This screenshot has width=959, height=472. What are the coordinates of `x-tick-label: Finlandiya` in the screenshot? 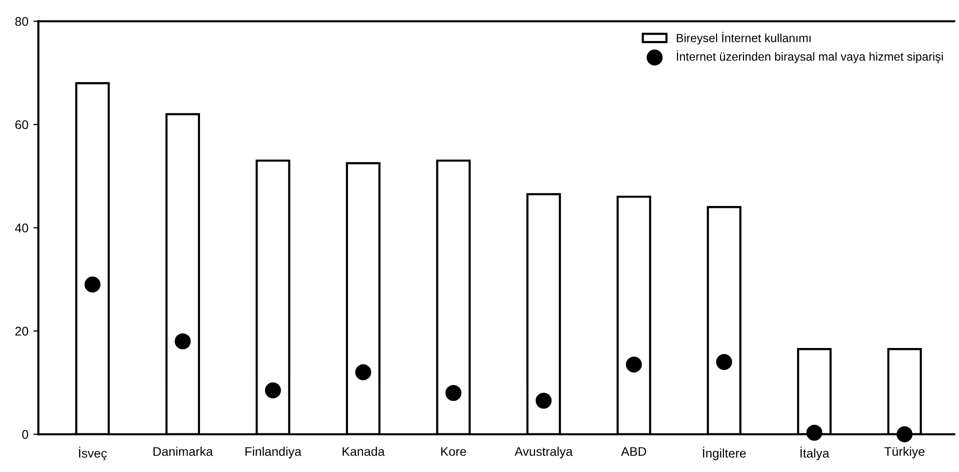 It's located at (274, 452).